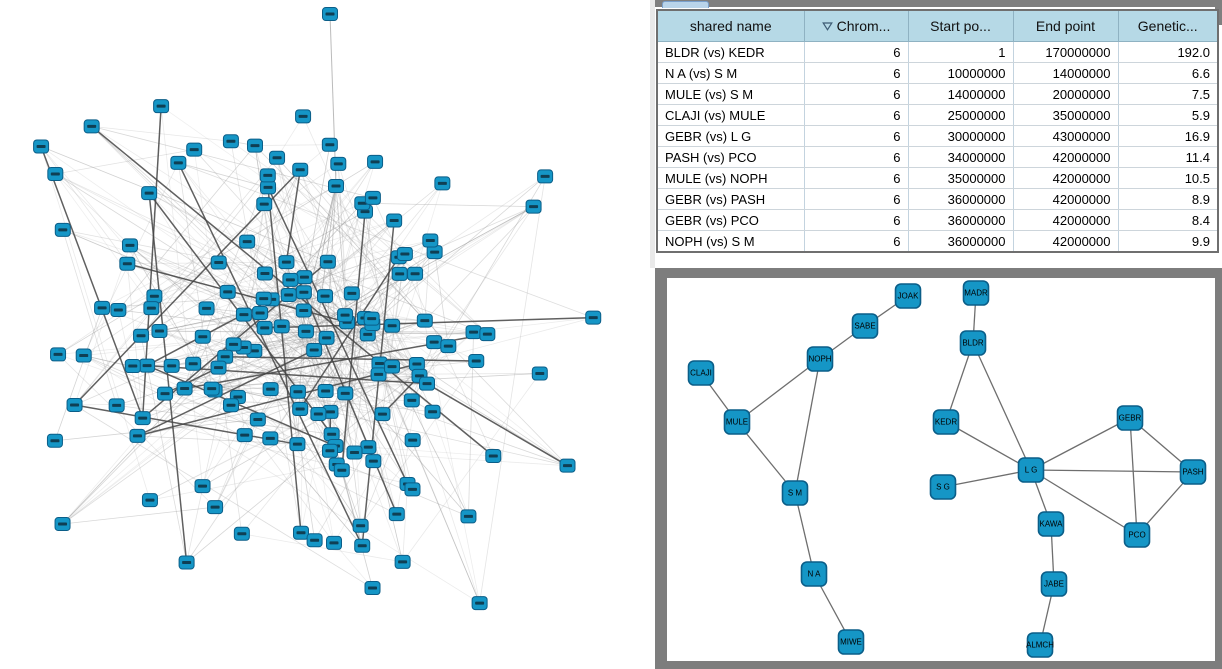 This screenshot has width=1222, height=669. I want to click on graph-node-pash: PASH, so click(1193, 472).